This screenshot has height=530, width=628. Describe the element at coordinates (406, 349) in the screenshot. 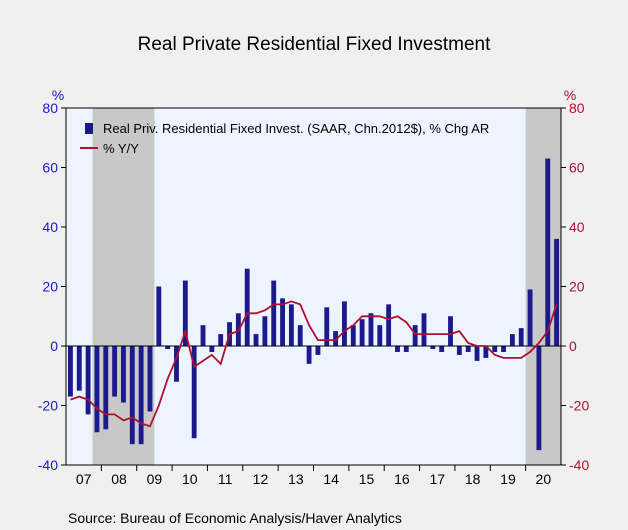

I see `bar-2016Q3` at that location.